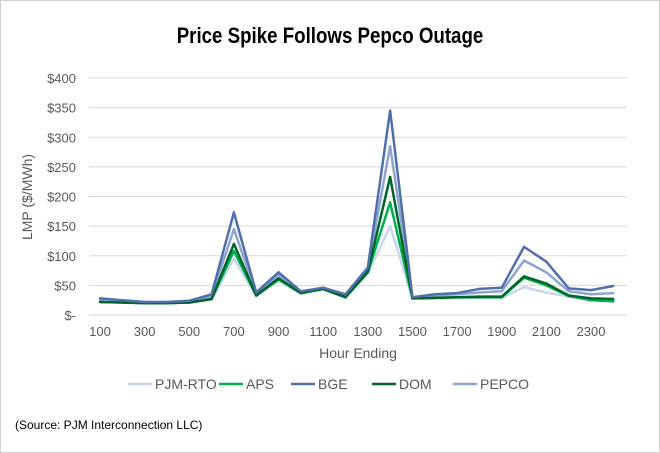 The image size is (660, 453). What do you see at coordinates (186, 384) in the screenshot?
I see `legend-label-pjm-rto: PJM-RTO` at bounding box center [186, 384].